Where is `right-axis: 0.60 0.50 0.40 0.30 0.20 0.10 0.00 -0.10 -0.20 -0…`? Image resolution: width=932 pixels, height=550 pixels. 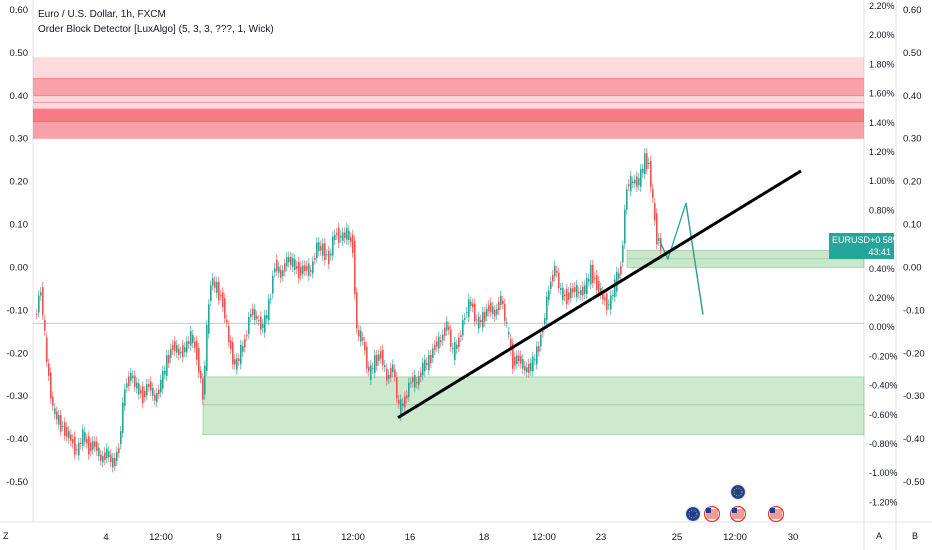 right-axis: 0.60 0.50 0.40 0.30 0.20 0.10 0.00 -0.10 -0.20 -0… is located at coordinates (914, 246).